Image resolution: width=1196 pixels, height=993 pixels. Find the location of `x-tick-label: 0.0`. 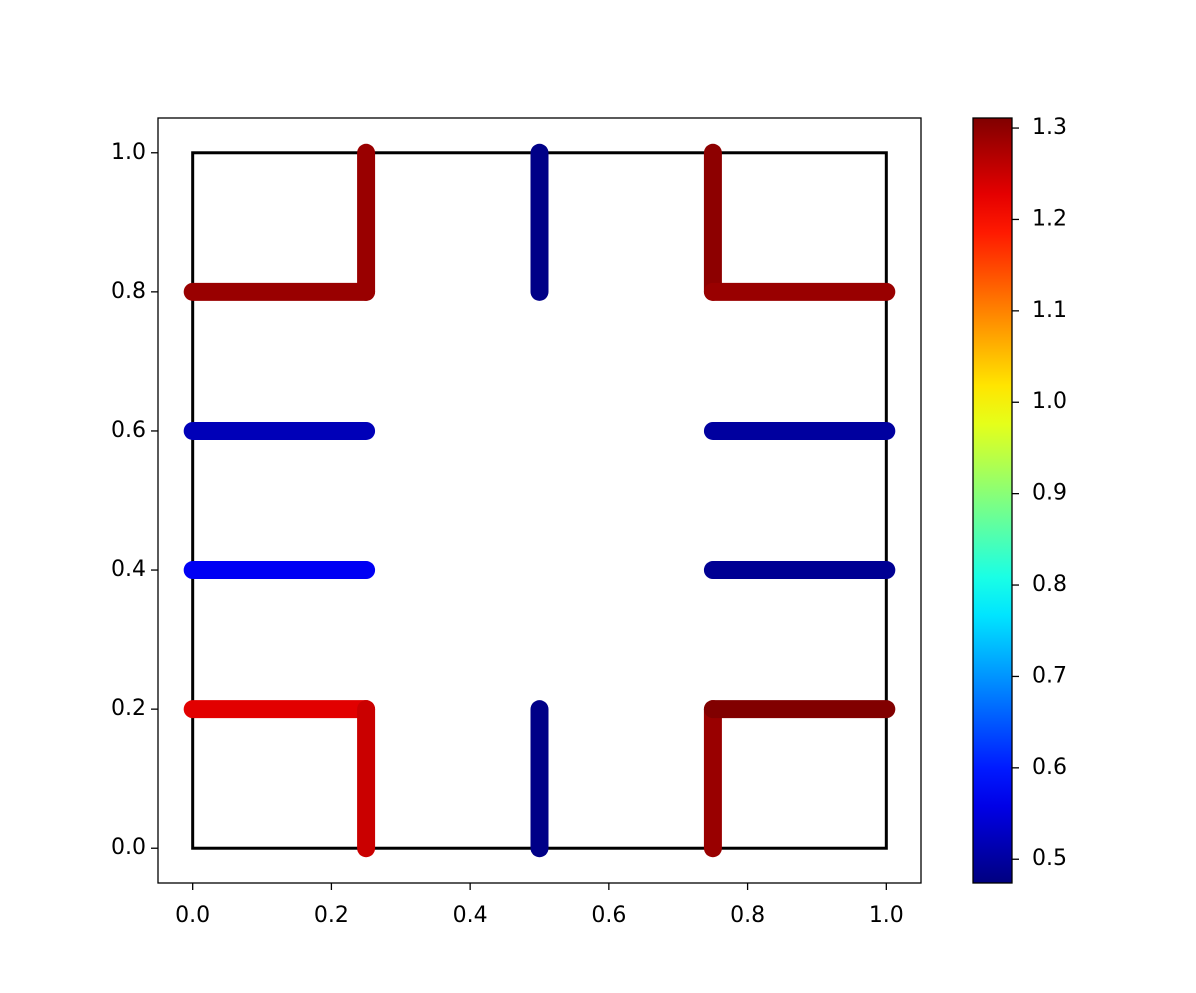

x-tick-label: 0.0 is located at coordinates (192, 915).